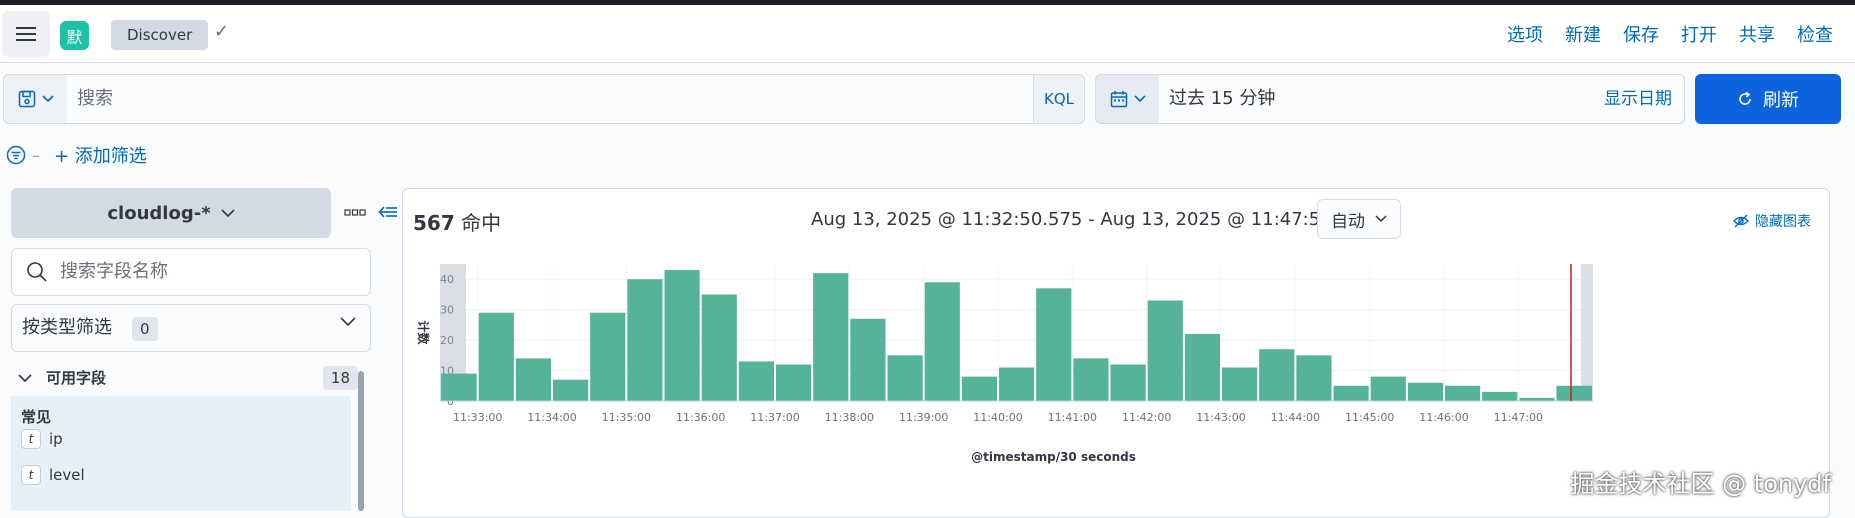 The height and width of the screenshot is (518, 1855). I want to click on menu-toggle-button, so click(26, 34).